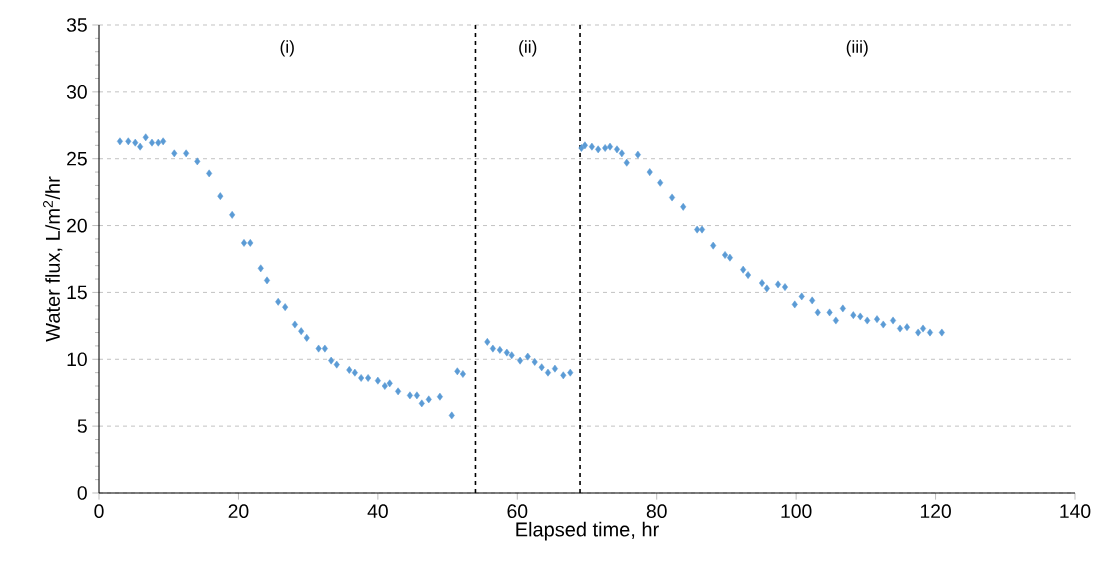  I want to click on x-tick-label: 120, so click(935, 511).